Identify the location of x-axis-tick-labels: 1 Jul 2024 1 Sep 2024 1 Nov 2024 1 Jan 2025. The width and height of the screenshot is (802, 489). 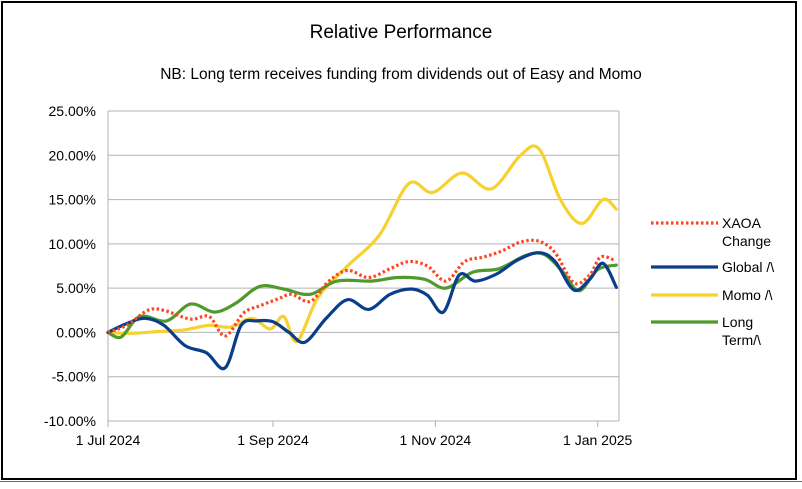
(354, 434).